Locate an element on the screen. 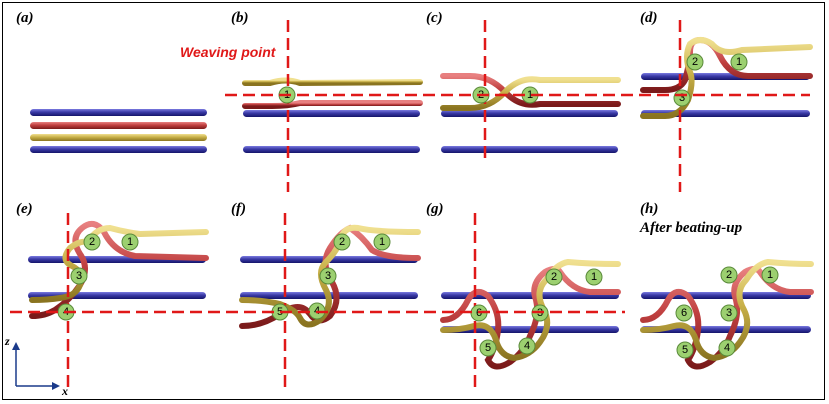  z-axis-label: z is located at coordinates (7, 341).